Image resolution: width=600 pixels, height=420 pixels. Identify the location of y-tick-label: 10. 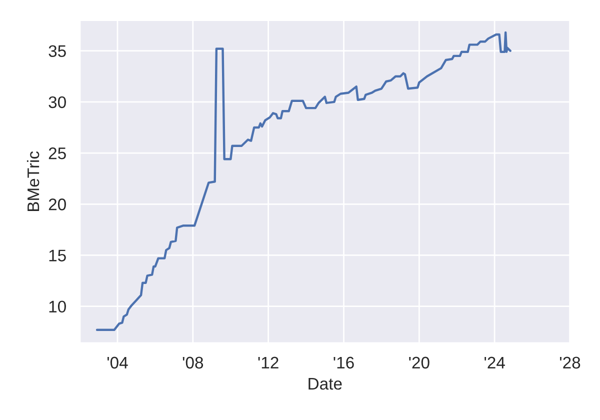
(57, 306).